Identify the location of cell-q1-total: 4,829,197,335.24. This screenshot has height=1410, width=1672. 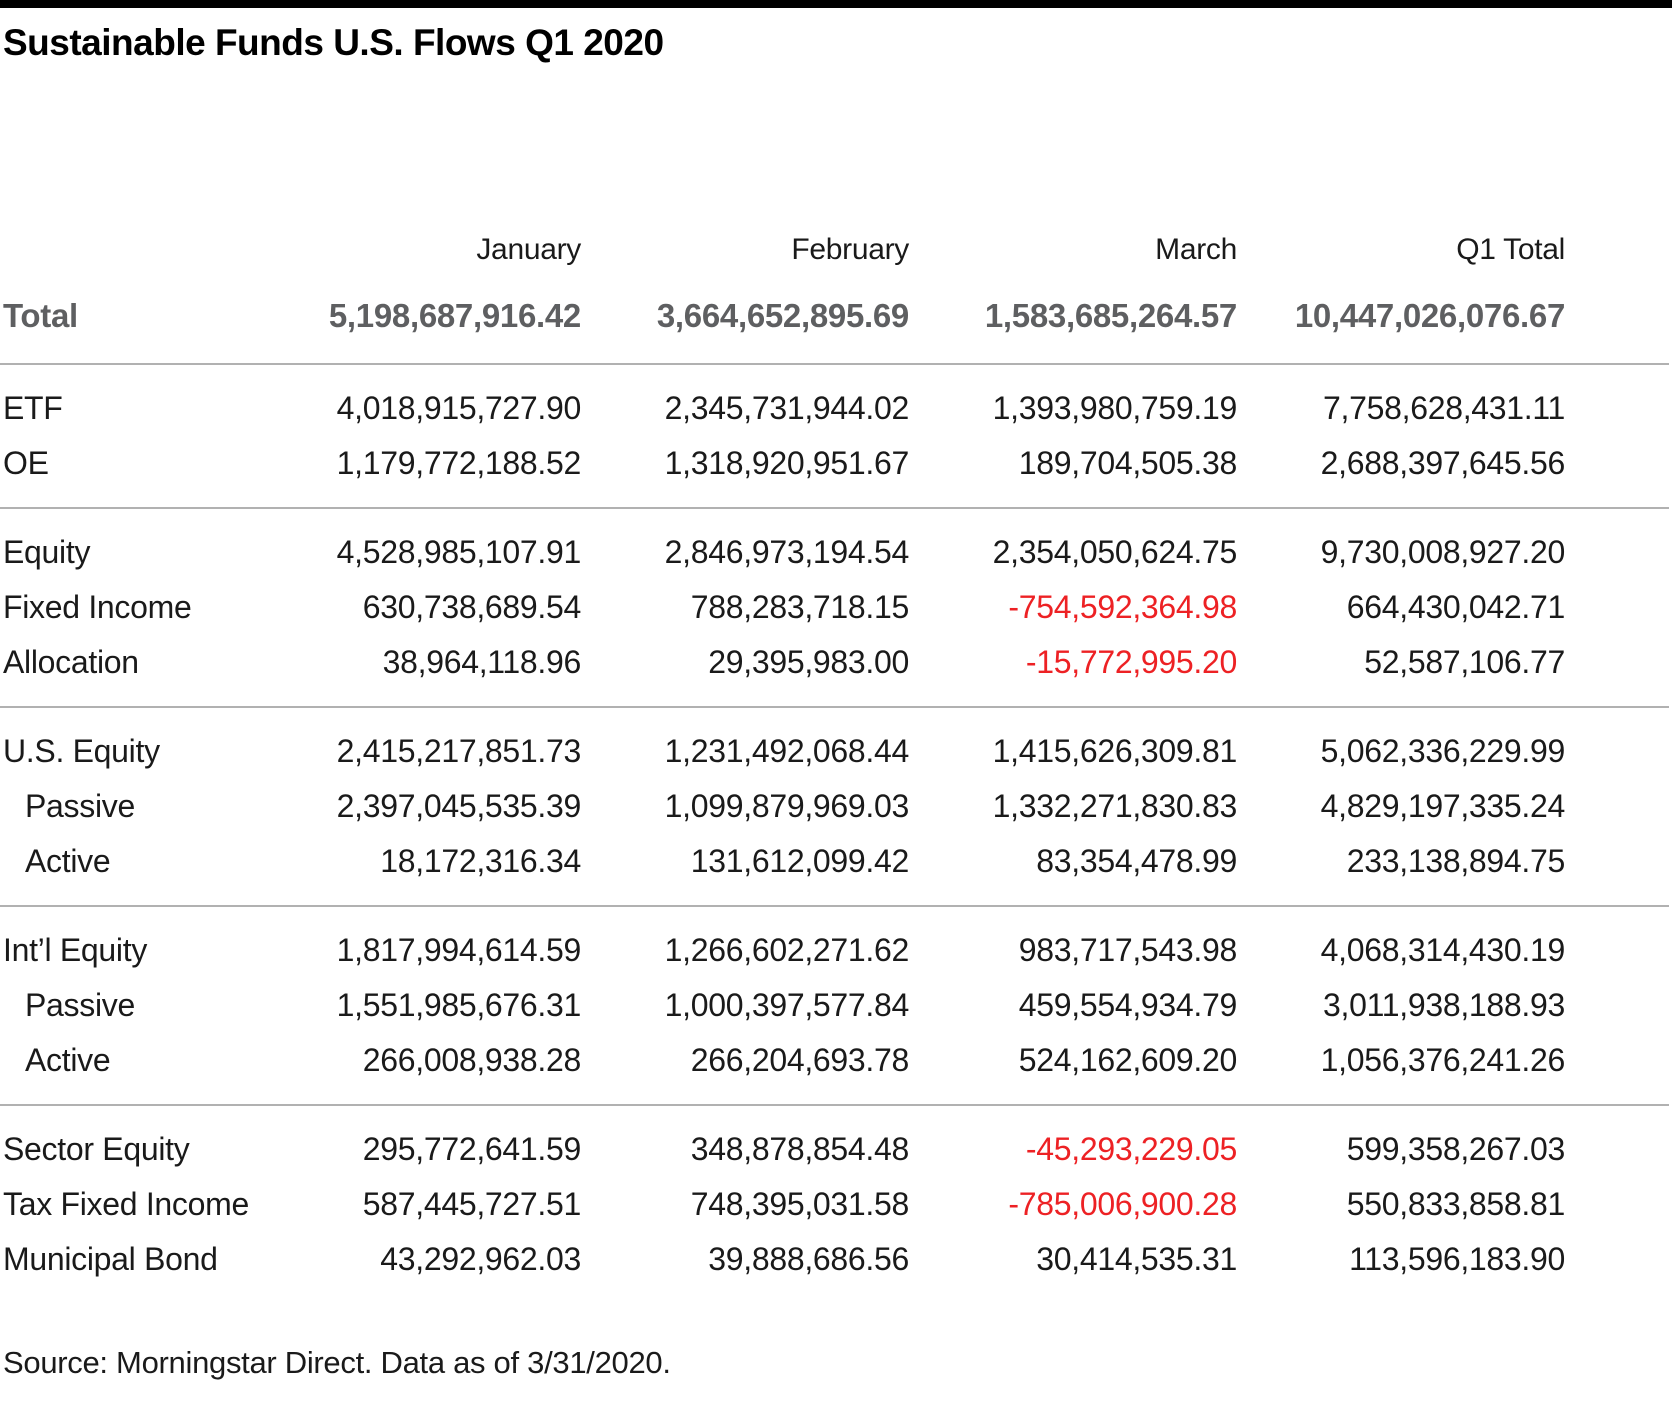
(1443, 806).